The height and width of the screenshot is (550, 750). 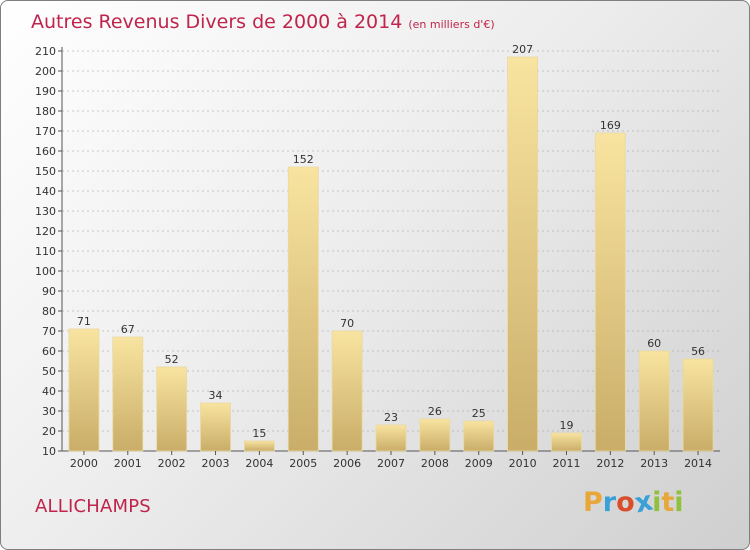 What do you see at coordinates (479, 413) in the screenshot?
I see `bar-value-label: 25` at bounding box center [479, 413].